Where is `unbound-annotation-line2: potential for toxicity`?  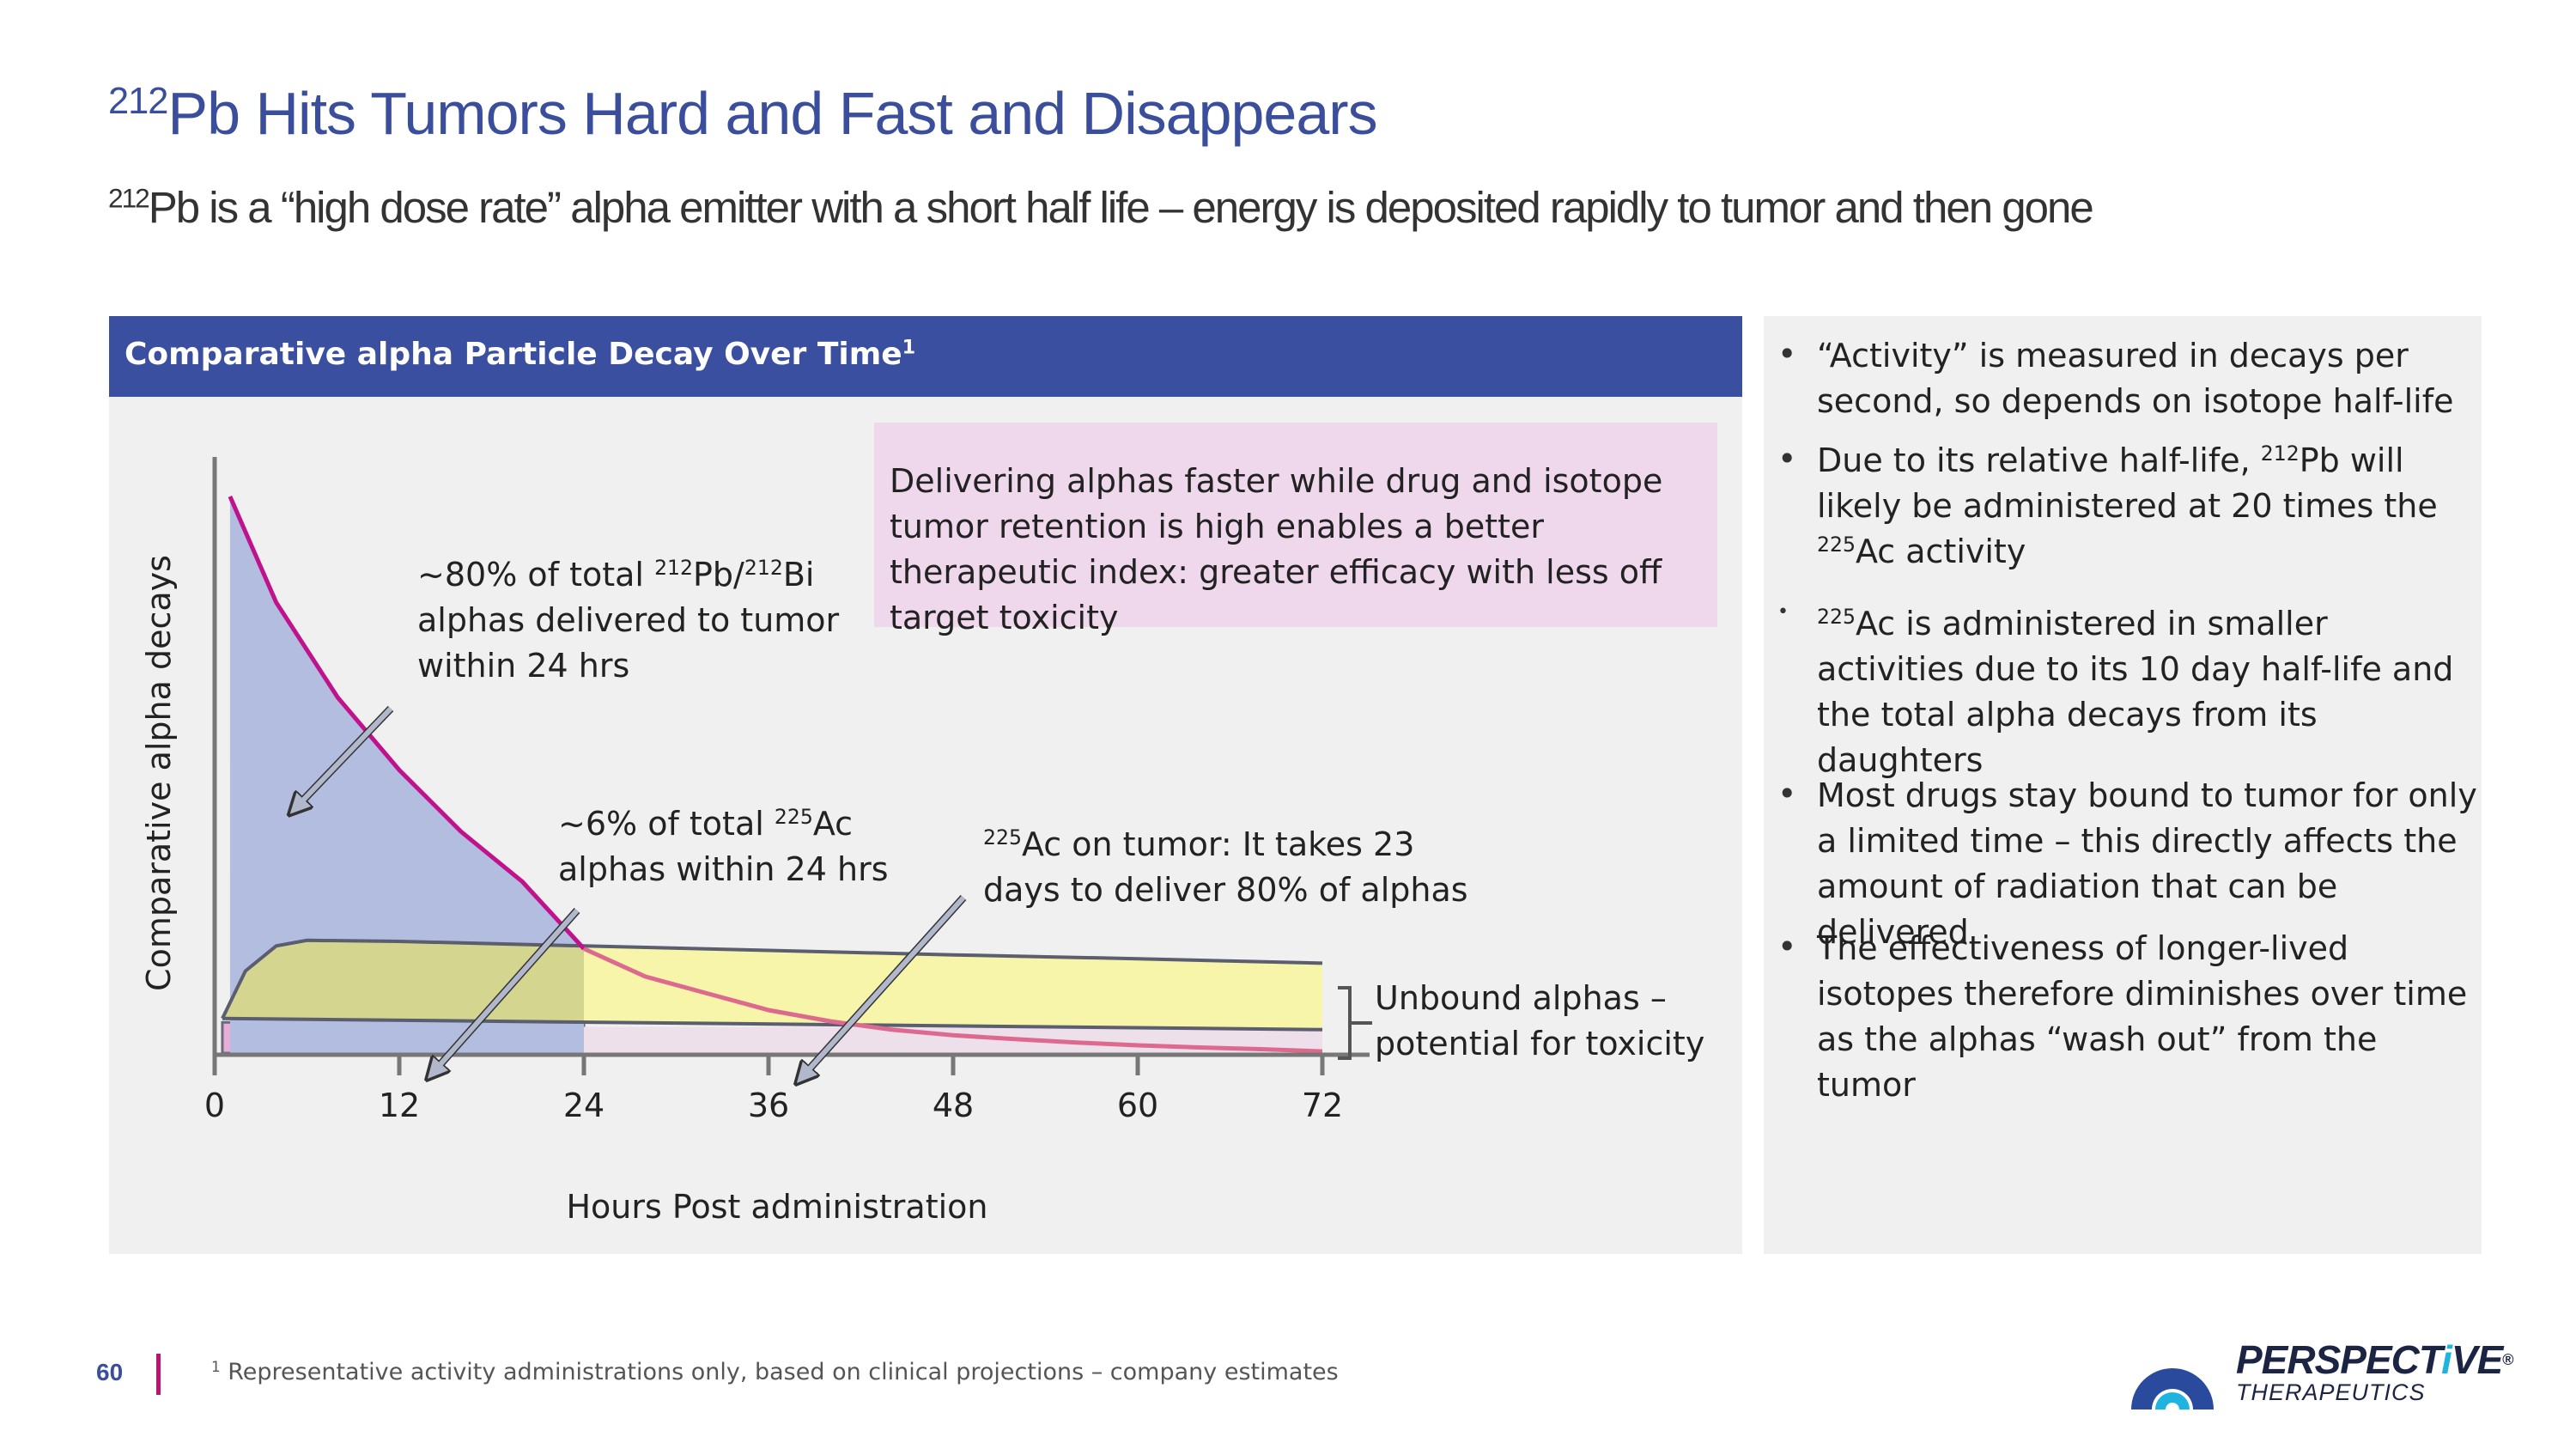
unbound-annotation-line2: potential for toxicity is located at coordinates (1540, 1043).